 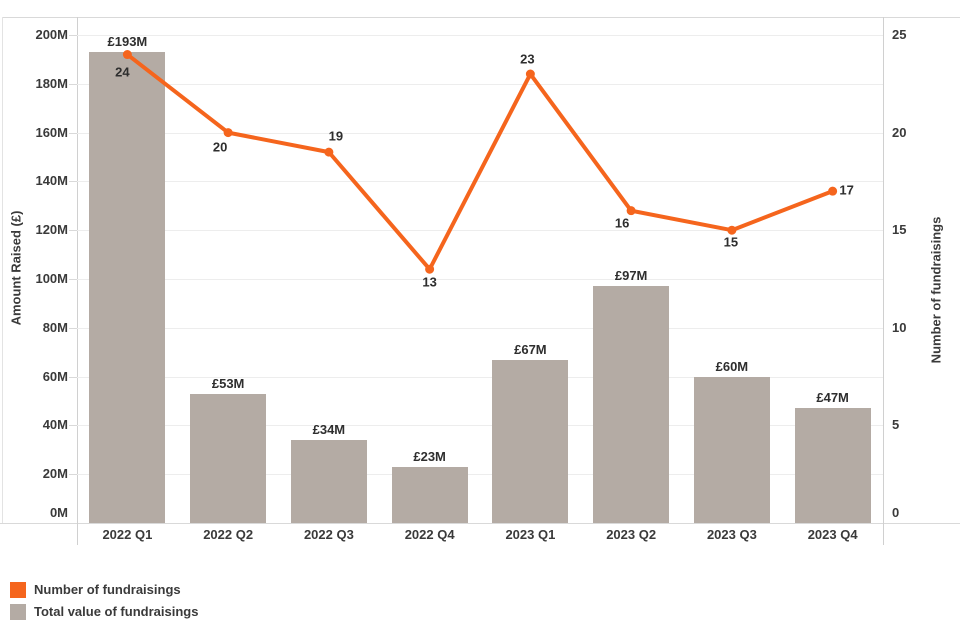 I want to click on left-axis-tick-label: 40M, so click(x=55, y=425).